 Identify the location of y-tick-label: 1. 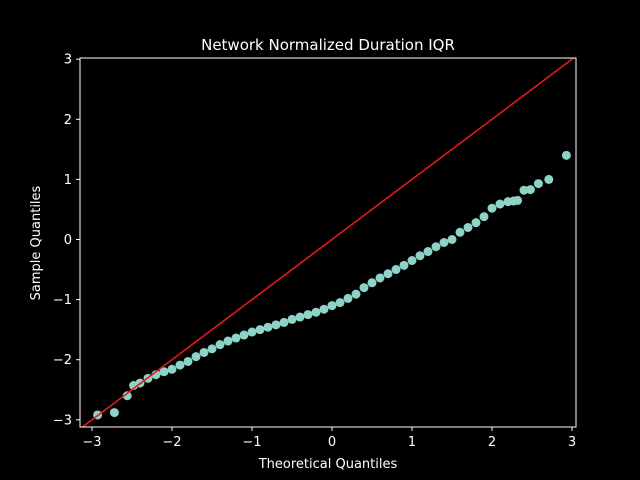
(68, 180).